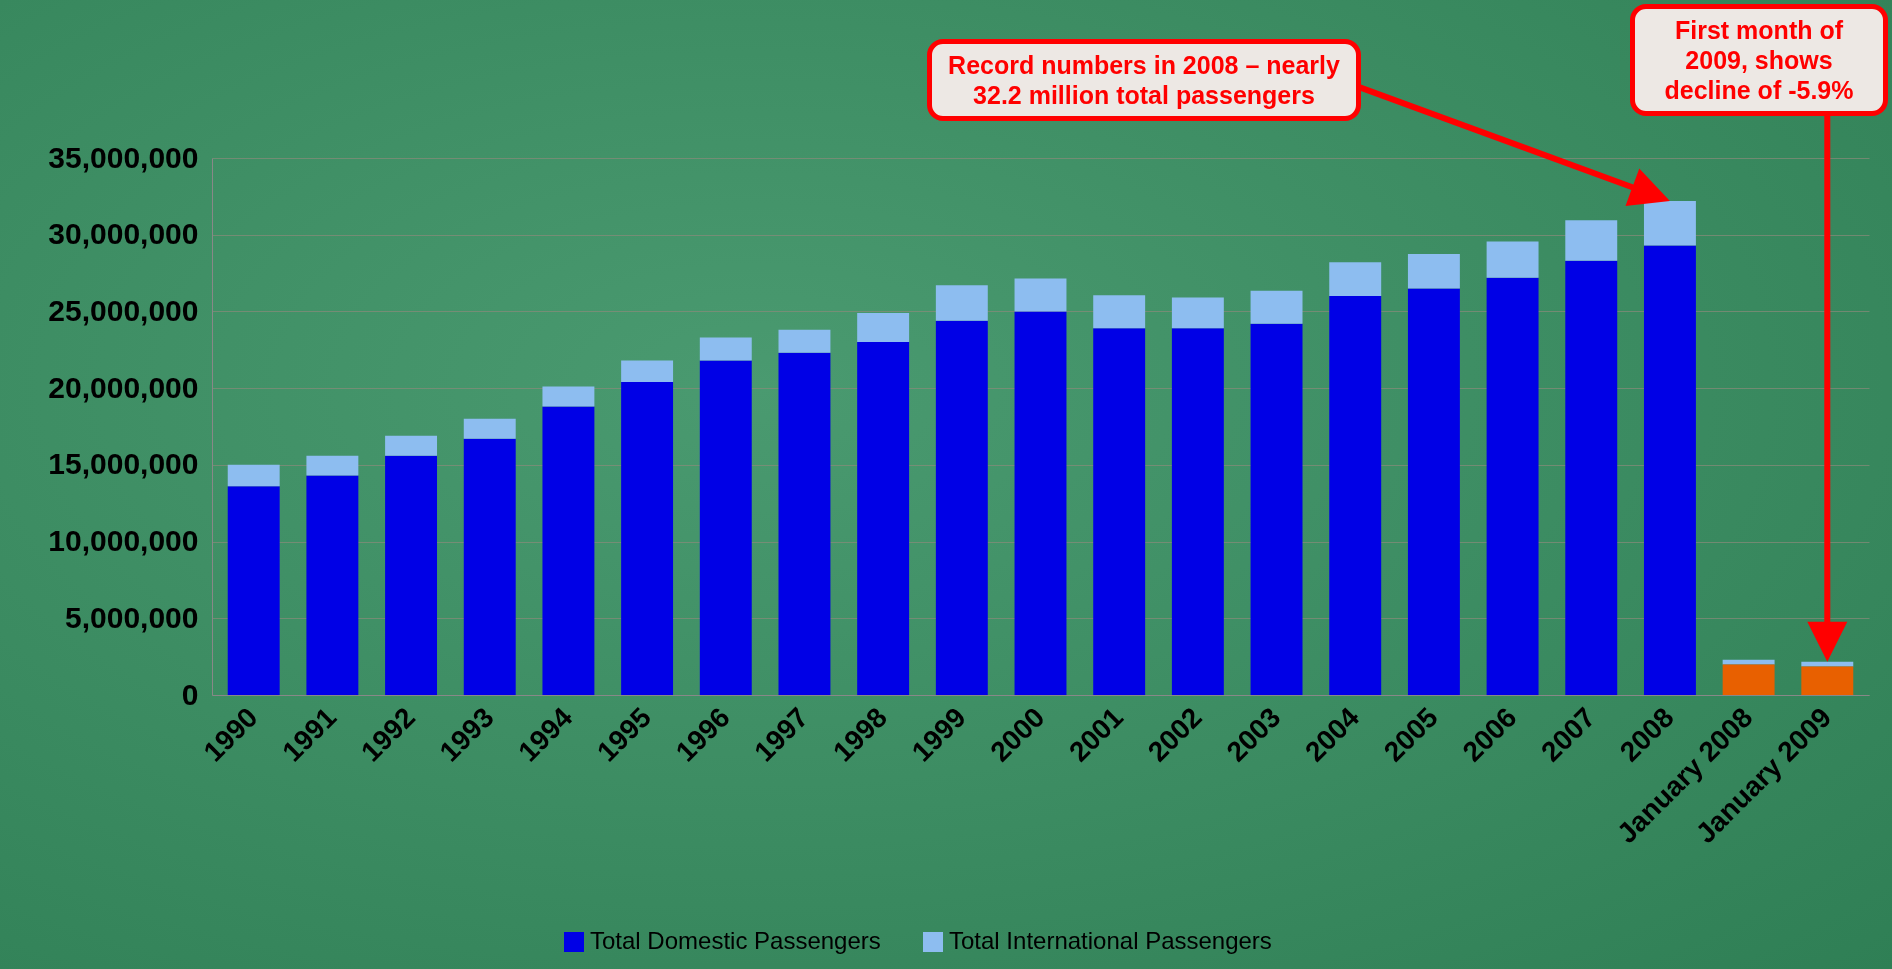  What do you see at coordinates (123, 387) in the screenshot?
I see `y-tick-label: 20,000,000` at bounding box center [123, 387].